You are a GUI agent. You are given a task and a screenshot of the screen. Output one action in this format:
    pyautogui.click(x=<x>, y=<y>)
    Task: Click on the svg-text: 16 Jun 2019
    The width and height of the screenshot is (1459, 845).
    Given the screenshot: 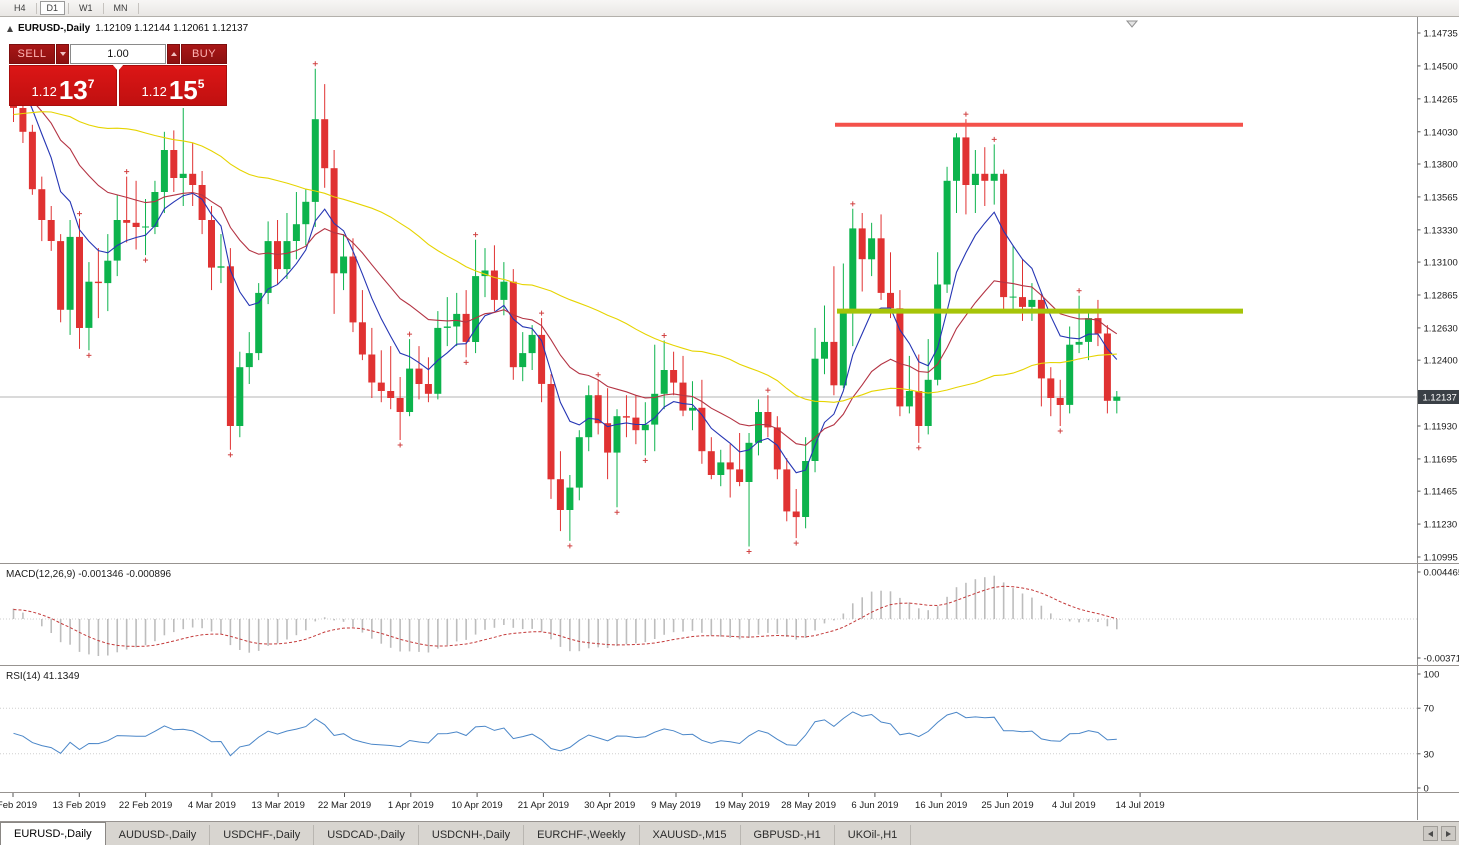 What is the action you would take?
    pyautogui.click(x=941, y=805)
    